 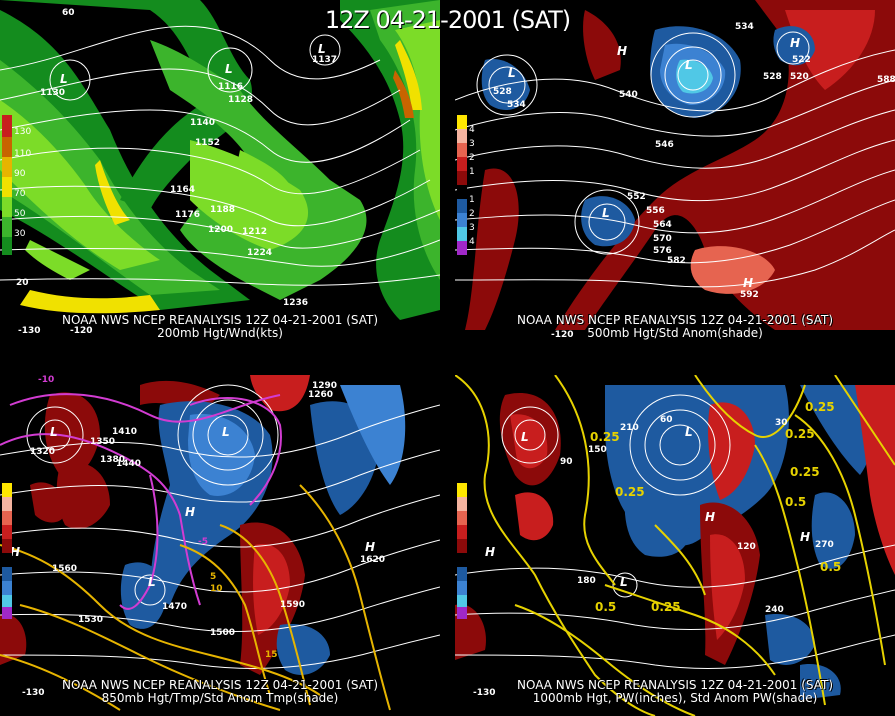 What do you see at coordinates (17, 185) in the screenshot?
I see `wind-speed-legend: 130 110 90 70 50 30` at bounding box center [17, 185].